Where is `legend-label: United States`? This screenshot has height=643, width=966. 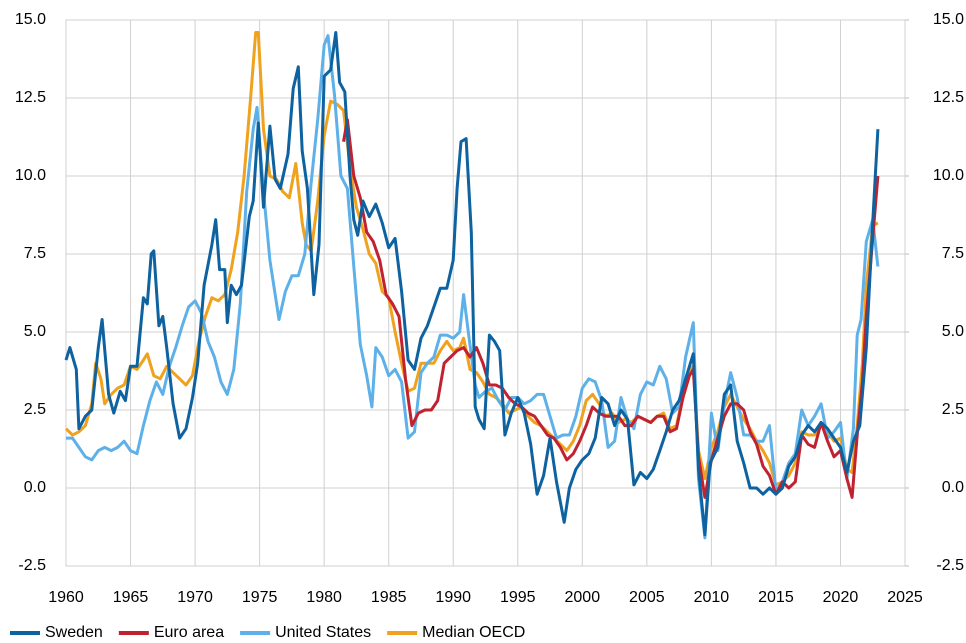
legend-label: United States is located at coordinates (323, 632).